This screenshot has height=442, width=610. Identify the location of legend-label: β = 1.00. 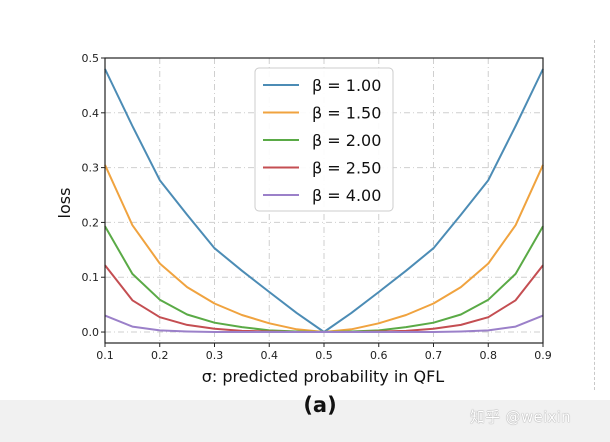
(346, 85).